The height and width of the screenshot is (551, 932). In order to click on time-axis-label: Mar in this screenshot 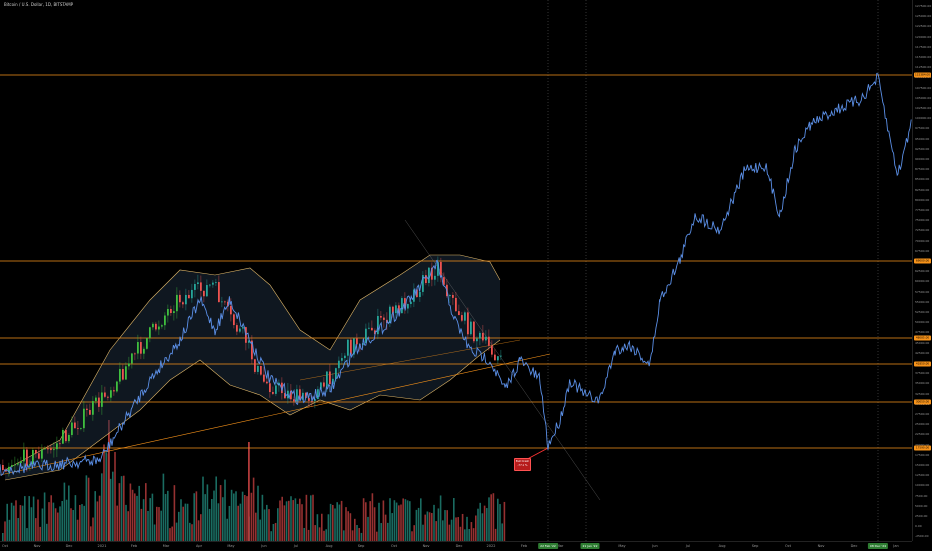, I will do `click(166, 546)`.